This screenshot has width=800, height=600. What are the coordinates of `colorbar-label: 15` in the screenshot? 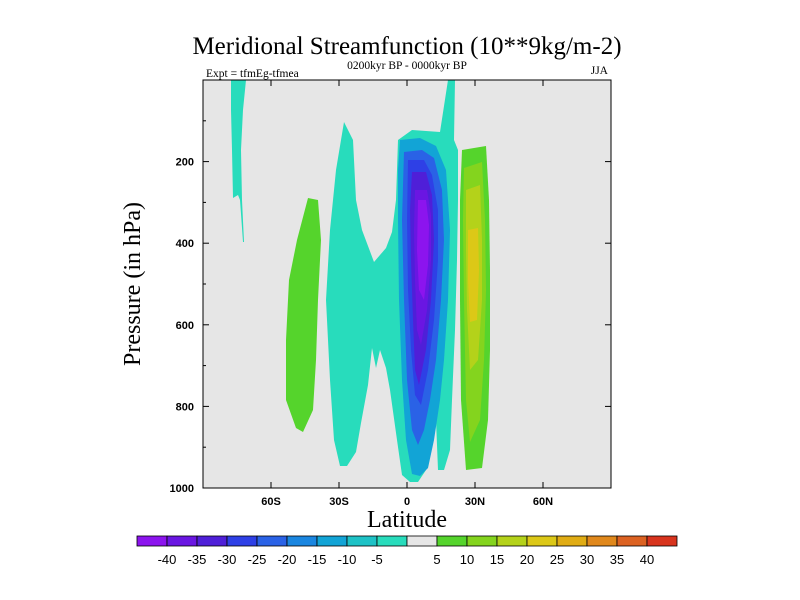 It's located at (497, 559).